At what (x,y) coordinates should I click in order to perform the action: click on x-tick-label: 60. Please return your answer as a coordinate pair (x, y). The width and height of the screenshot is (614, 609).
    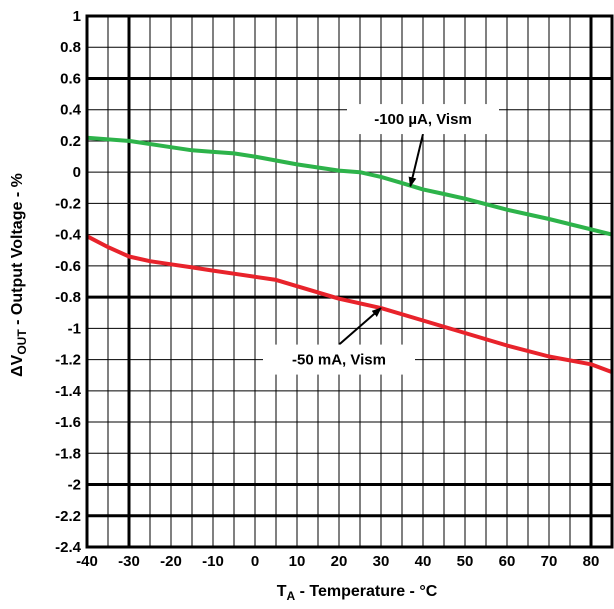
    Looking at the image, I should click on (507, 561).